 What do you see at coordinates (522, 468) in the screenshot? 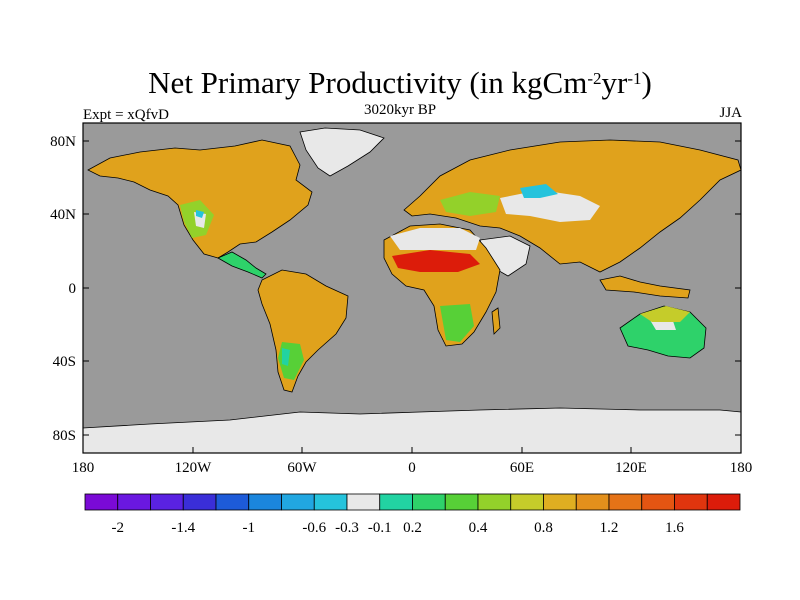
I see `x-tick-label: 60E` at bounding box center [522, 468].